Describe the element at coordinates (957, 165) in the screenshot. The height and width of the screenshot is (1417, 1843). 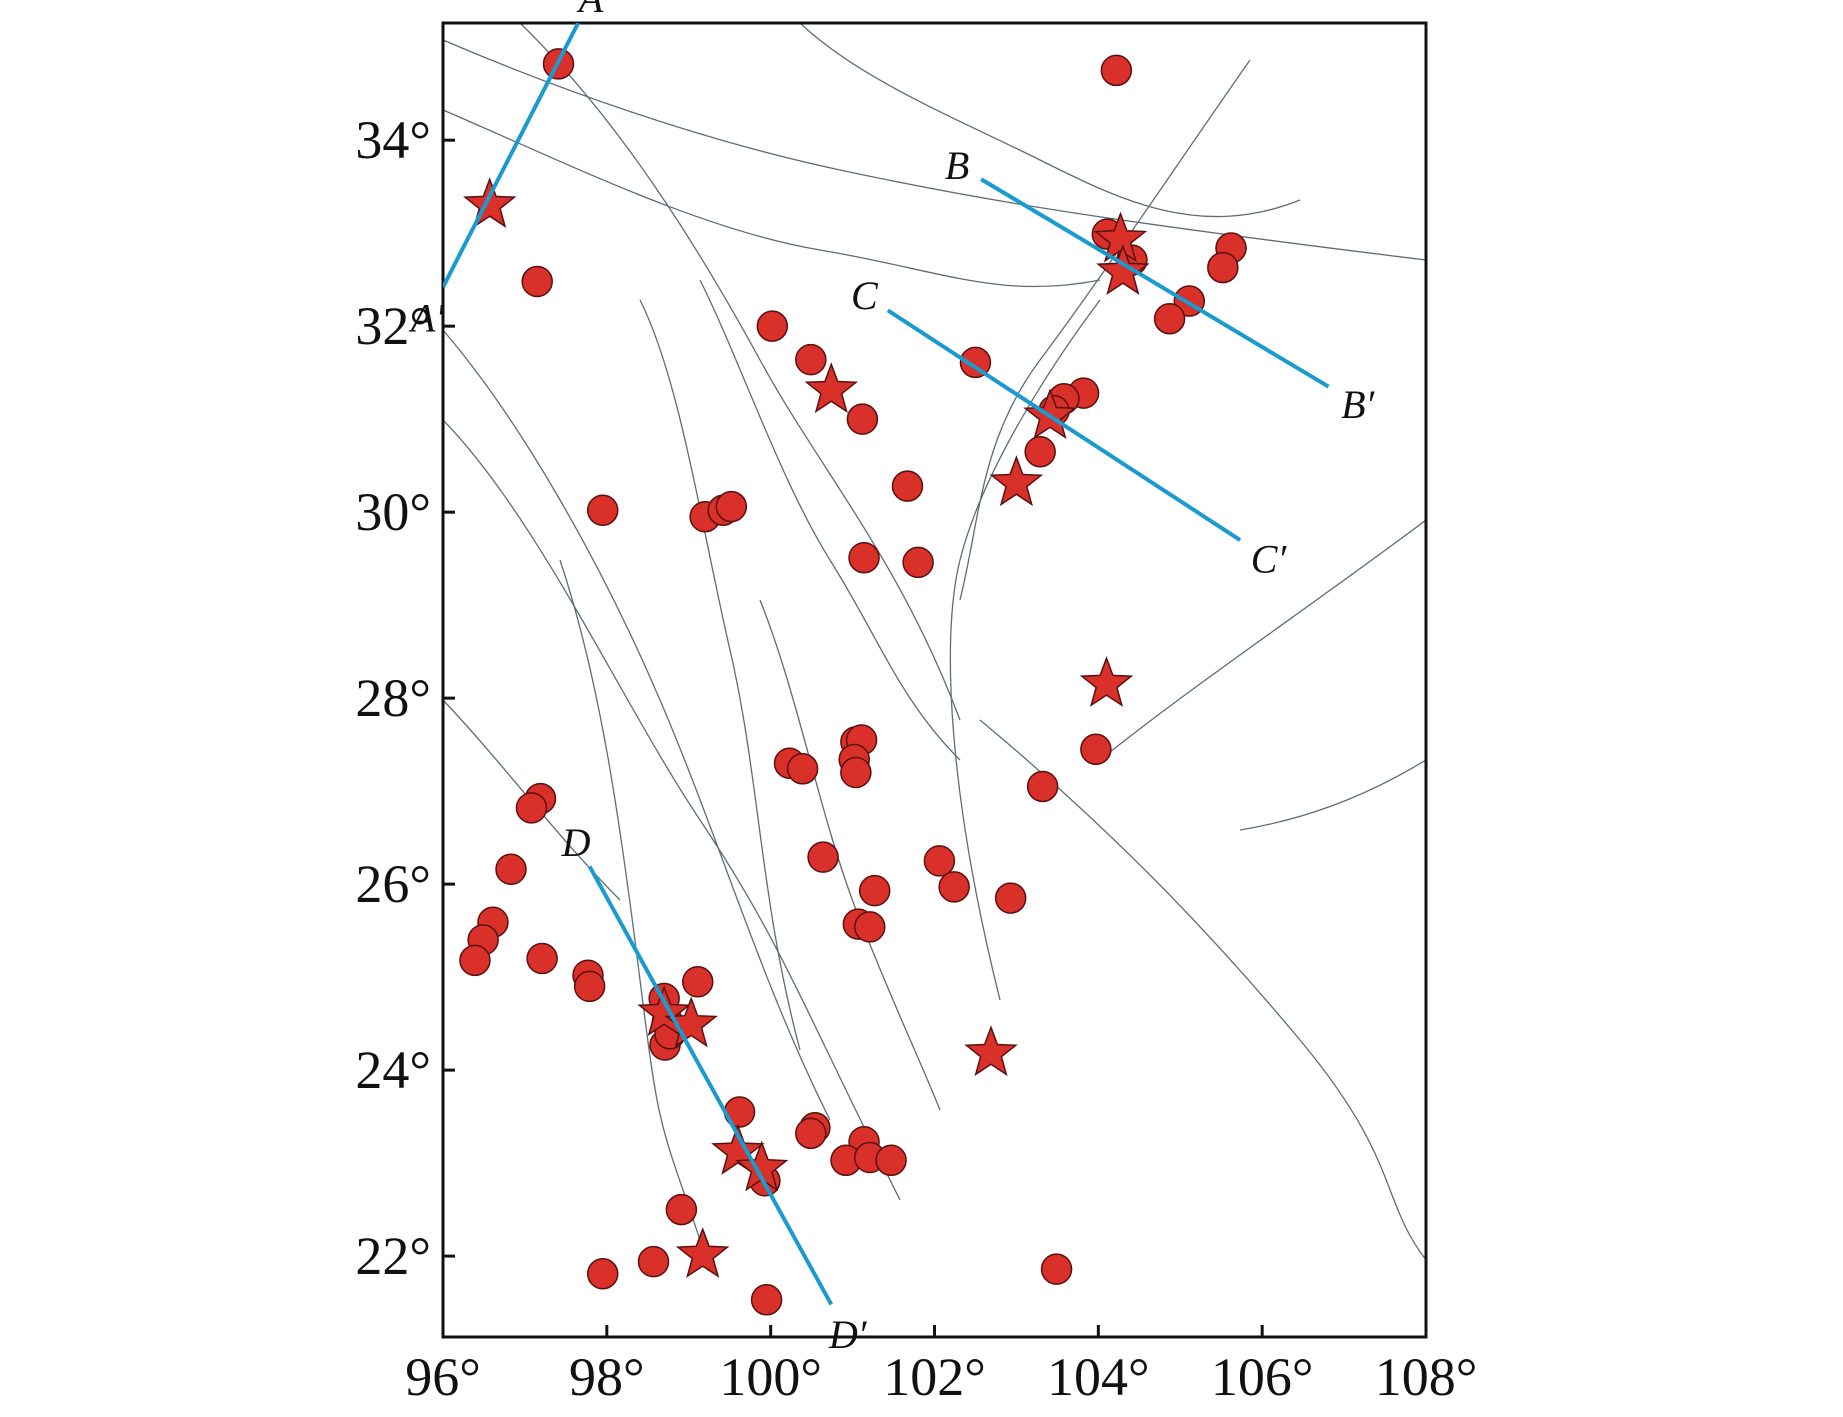
I see `profile-start-label: B` at that location.